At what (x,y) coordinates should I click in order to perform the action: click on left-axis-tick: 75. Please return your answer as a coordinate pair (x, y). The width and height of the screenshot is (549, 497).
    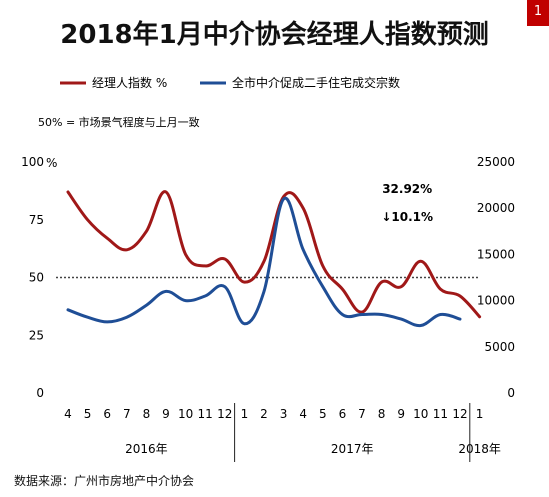
    Looking at the image, I should click on (36, 220).